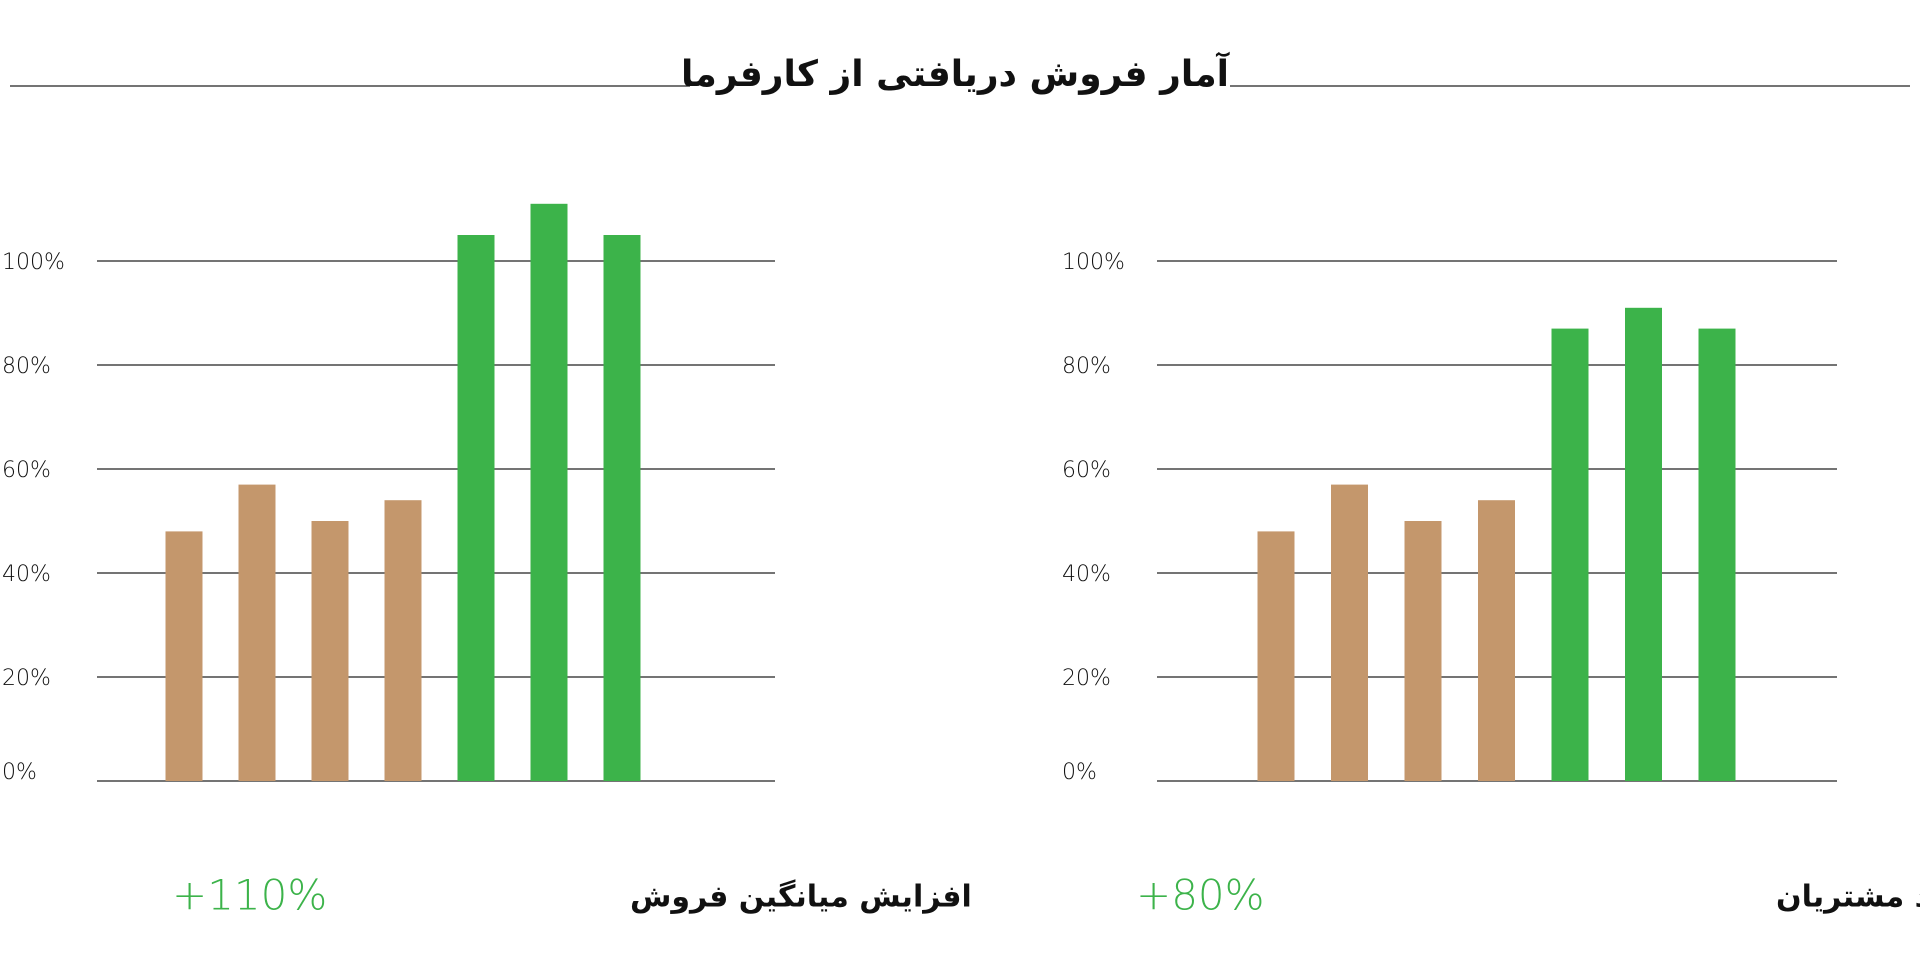 The height and width of the screenshot is (962, 1920). I want to click on highlight-value: +80%, so click(1200, 895).